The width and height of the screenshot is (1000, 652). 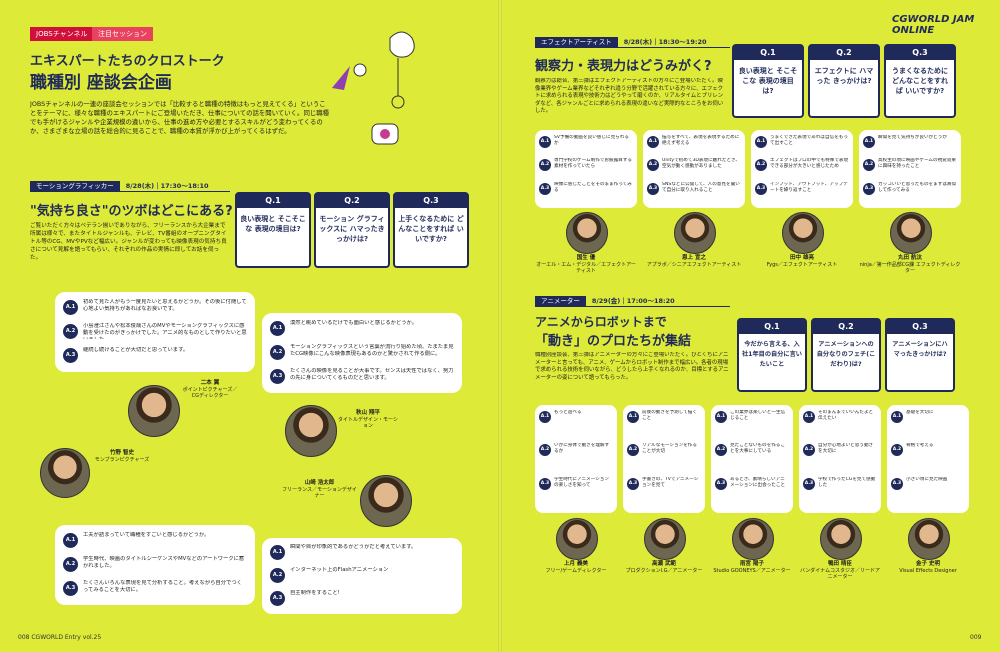 What do you see at coordinates (917, 187) in the screenshot?
I see `answer-text: カッコいいと思ったものをまずは真似して作ってみる` at bounding box center [917, 187].